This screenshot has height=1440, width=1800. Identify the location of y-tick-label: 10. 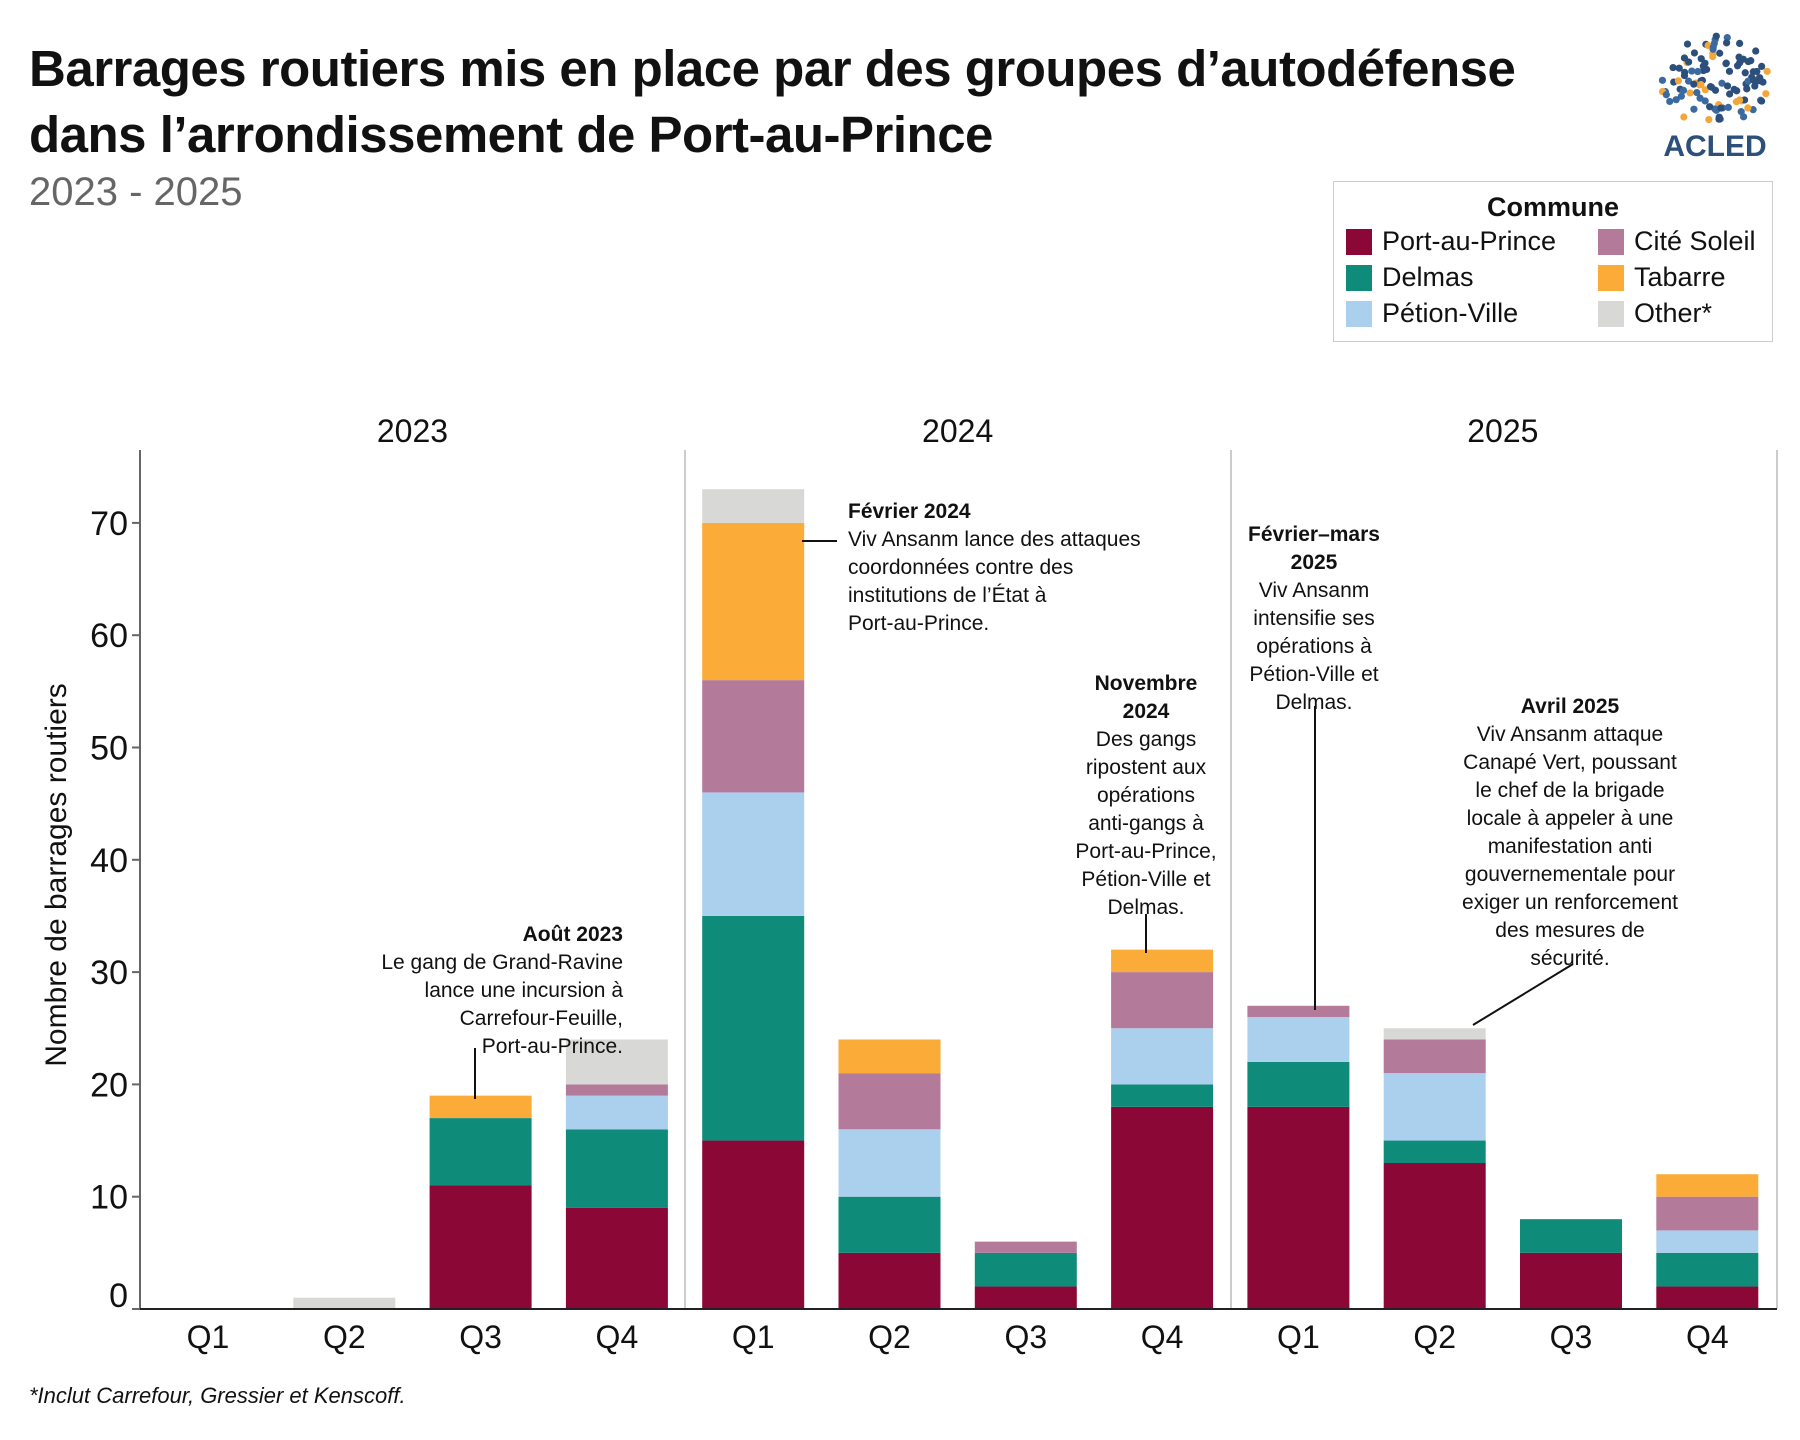
(109, 1198).